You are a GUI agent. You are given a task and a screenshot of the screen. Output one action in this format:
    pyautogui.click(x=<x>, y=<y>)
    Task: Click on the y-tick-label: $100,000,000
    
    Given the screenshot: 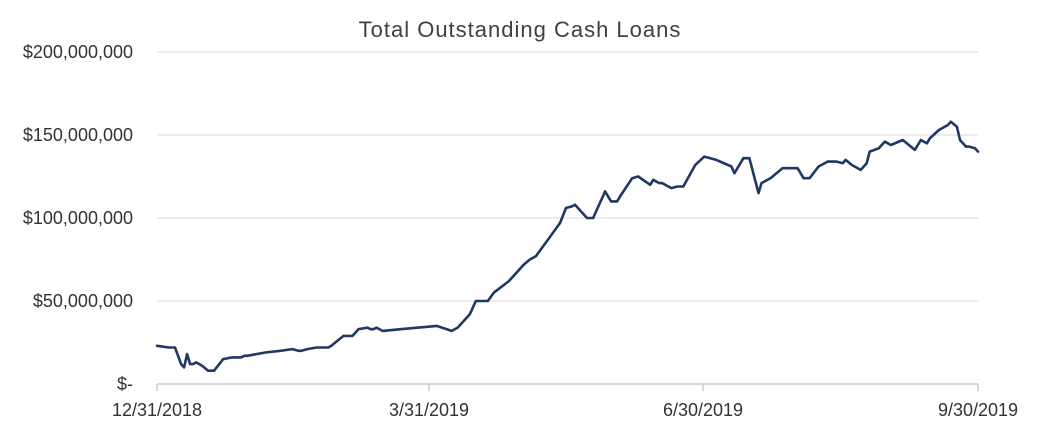 What is the action you would take?
    pyautogui.click(x=78, y=218)
    